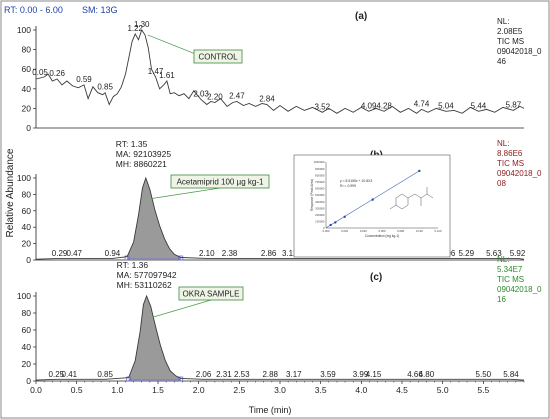  I want to click on inset-y-tick-label: 700000, so click(320, 182).